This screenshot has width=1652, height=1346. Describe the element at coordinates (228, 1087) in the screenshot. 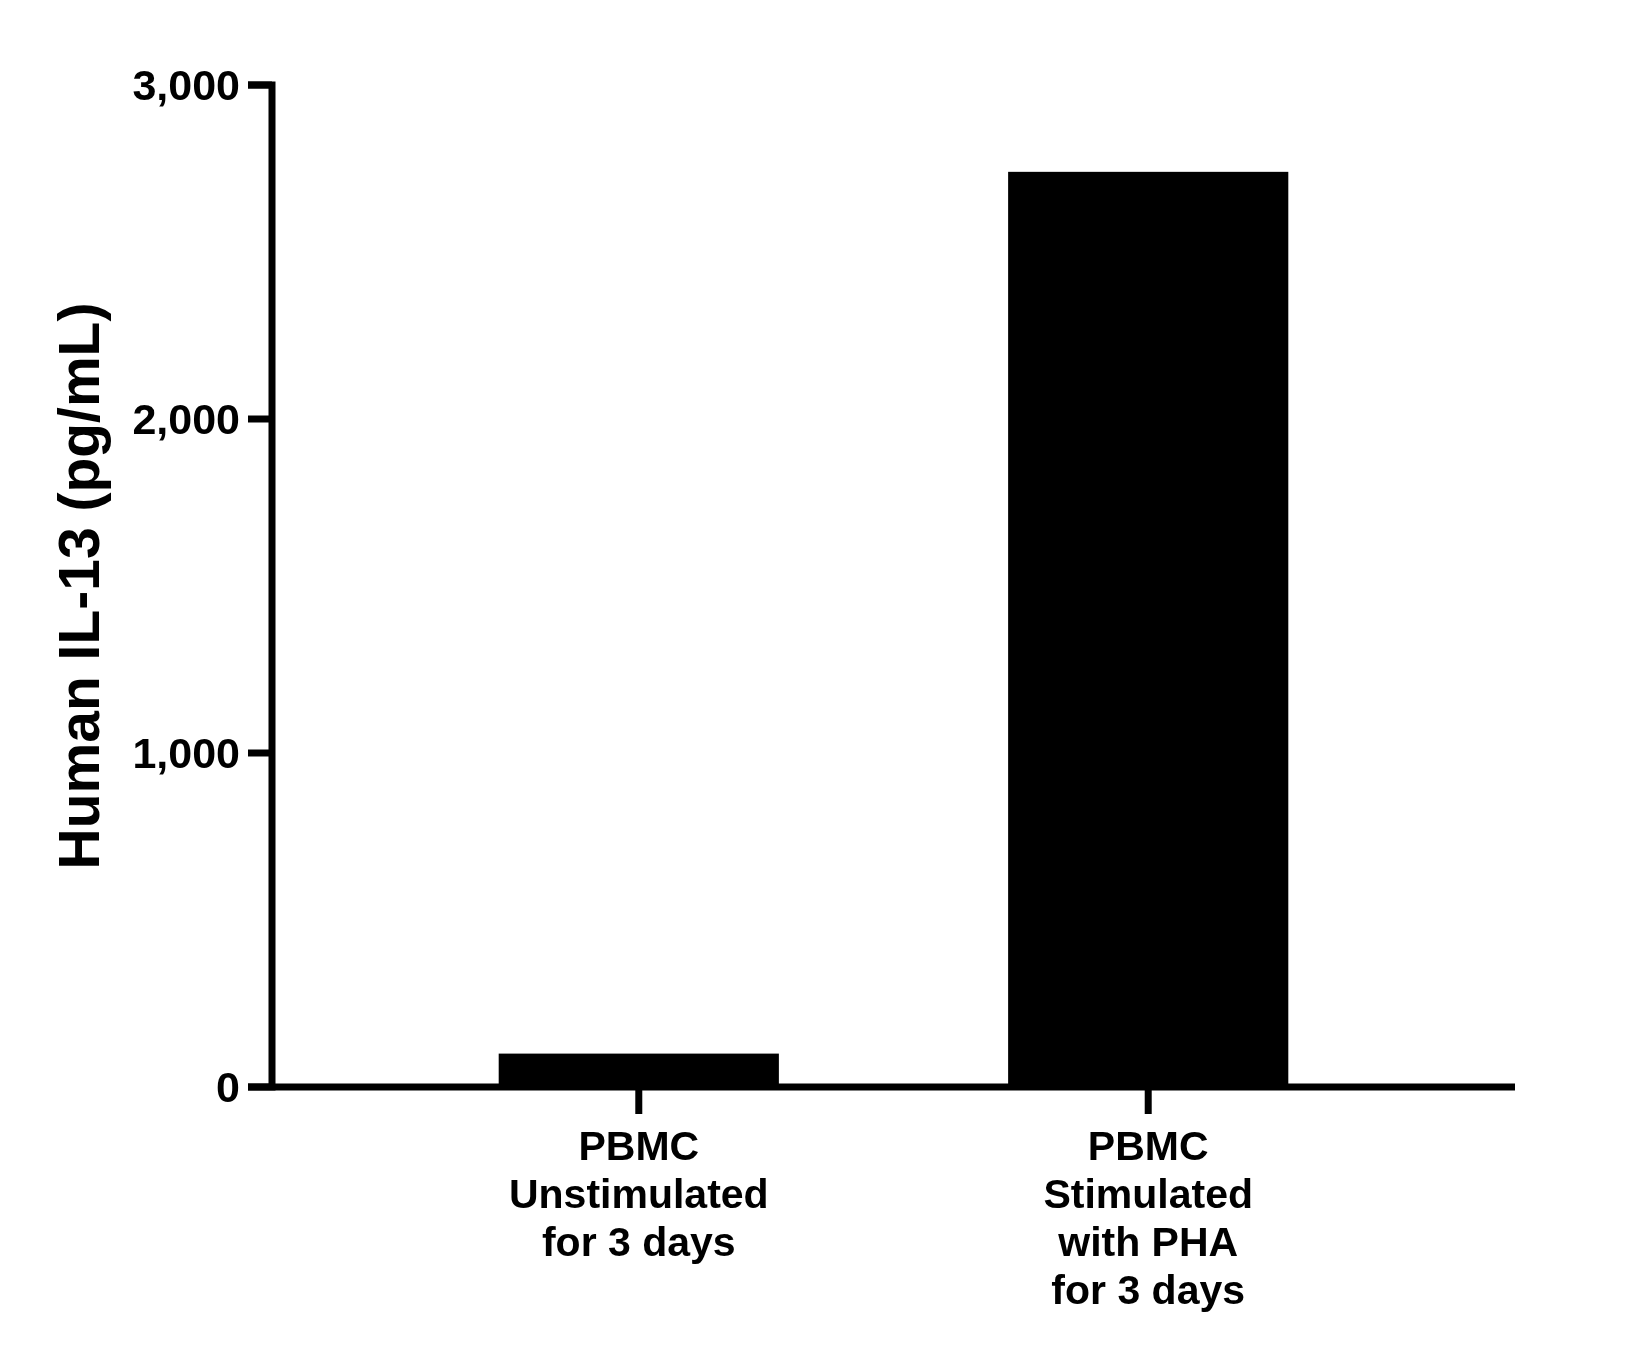

I see `y-tick-label: 0` at that location.